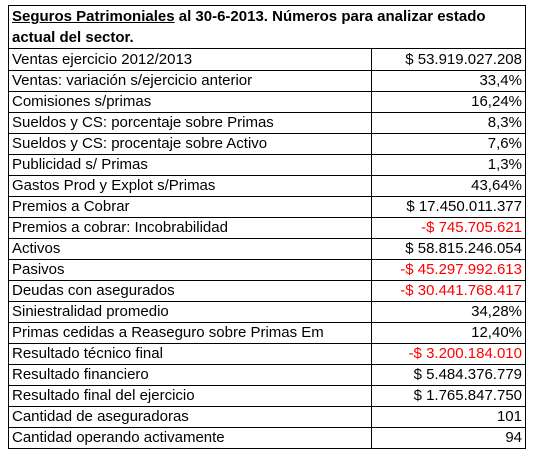 This screenshot has height=476, width=535. Describe the element at coordinates (190, 227) in the screenshot. I see `row-label: Premios a cobrar: Incobrabilidad` at that location.